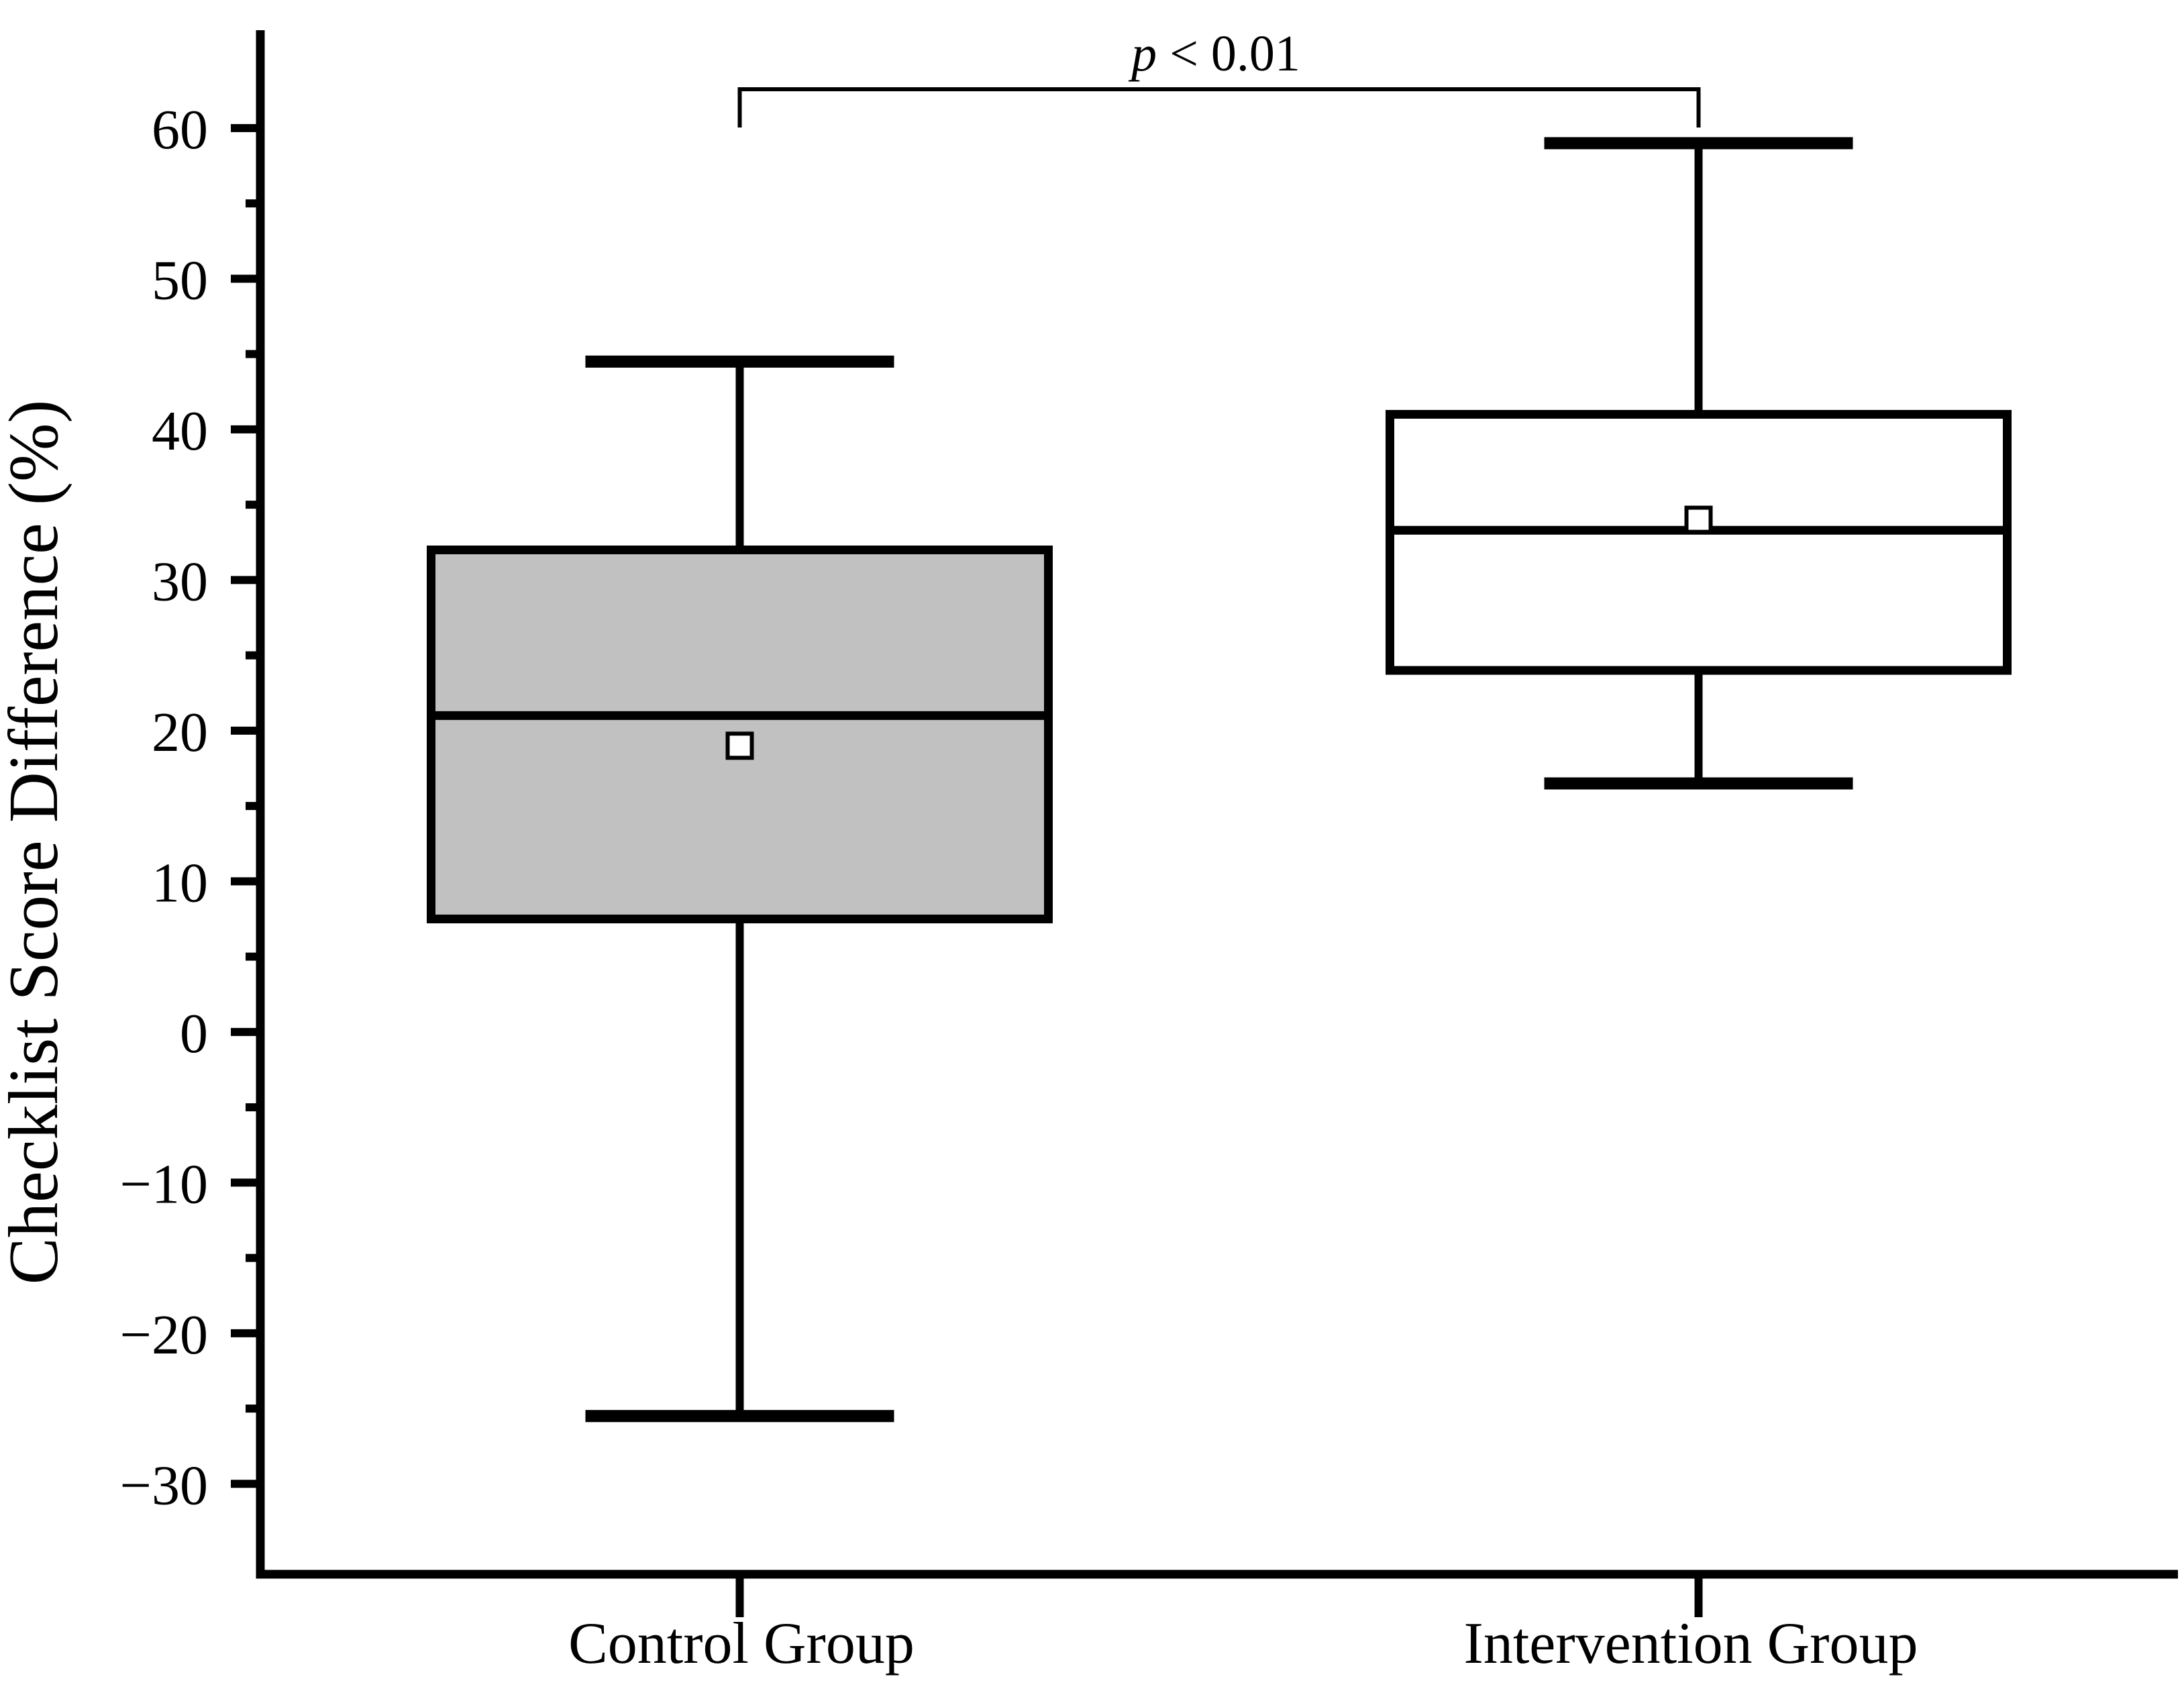 This screenshot has height=1691, width=2184. Describe the element at coordinates (180, 581) in the screenshot. I see `y-tick-label: 30` at that location.